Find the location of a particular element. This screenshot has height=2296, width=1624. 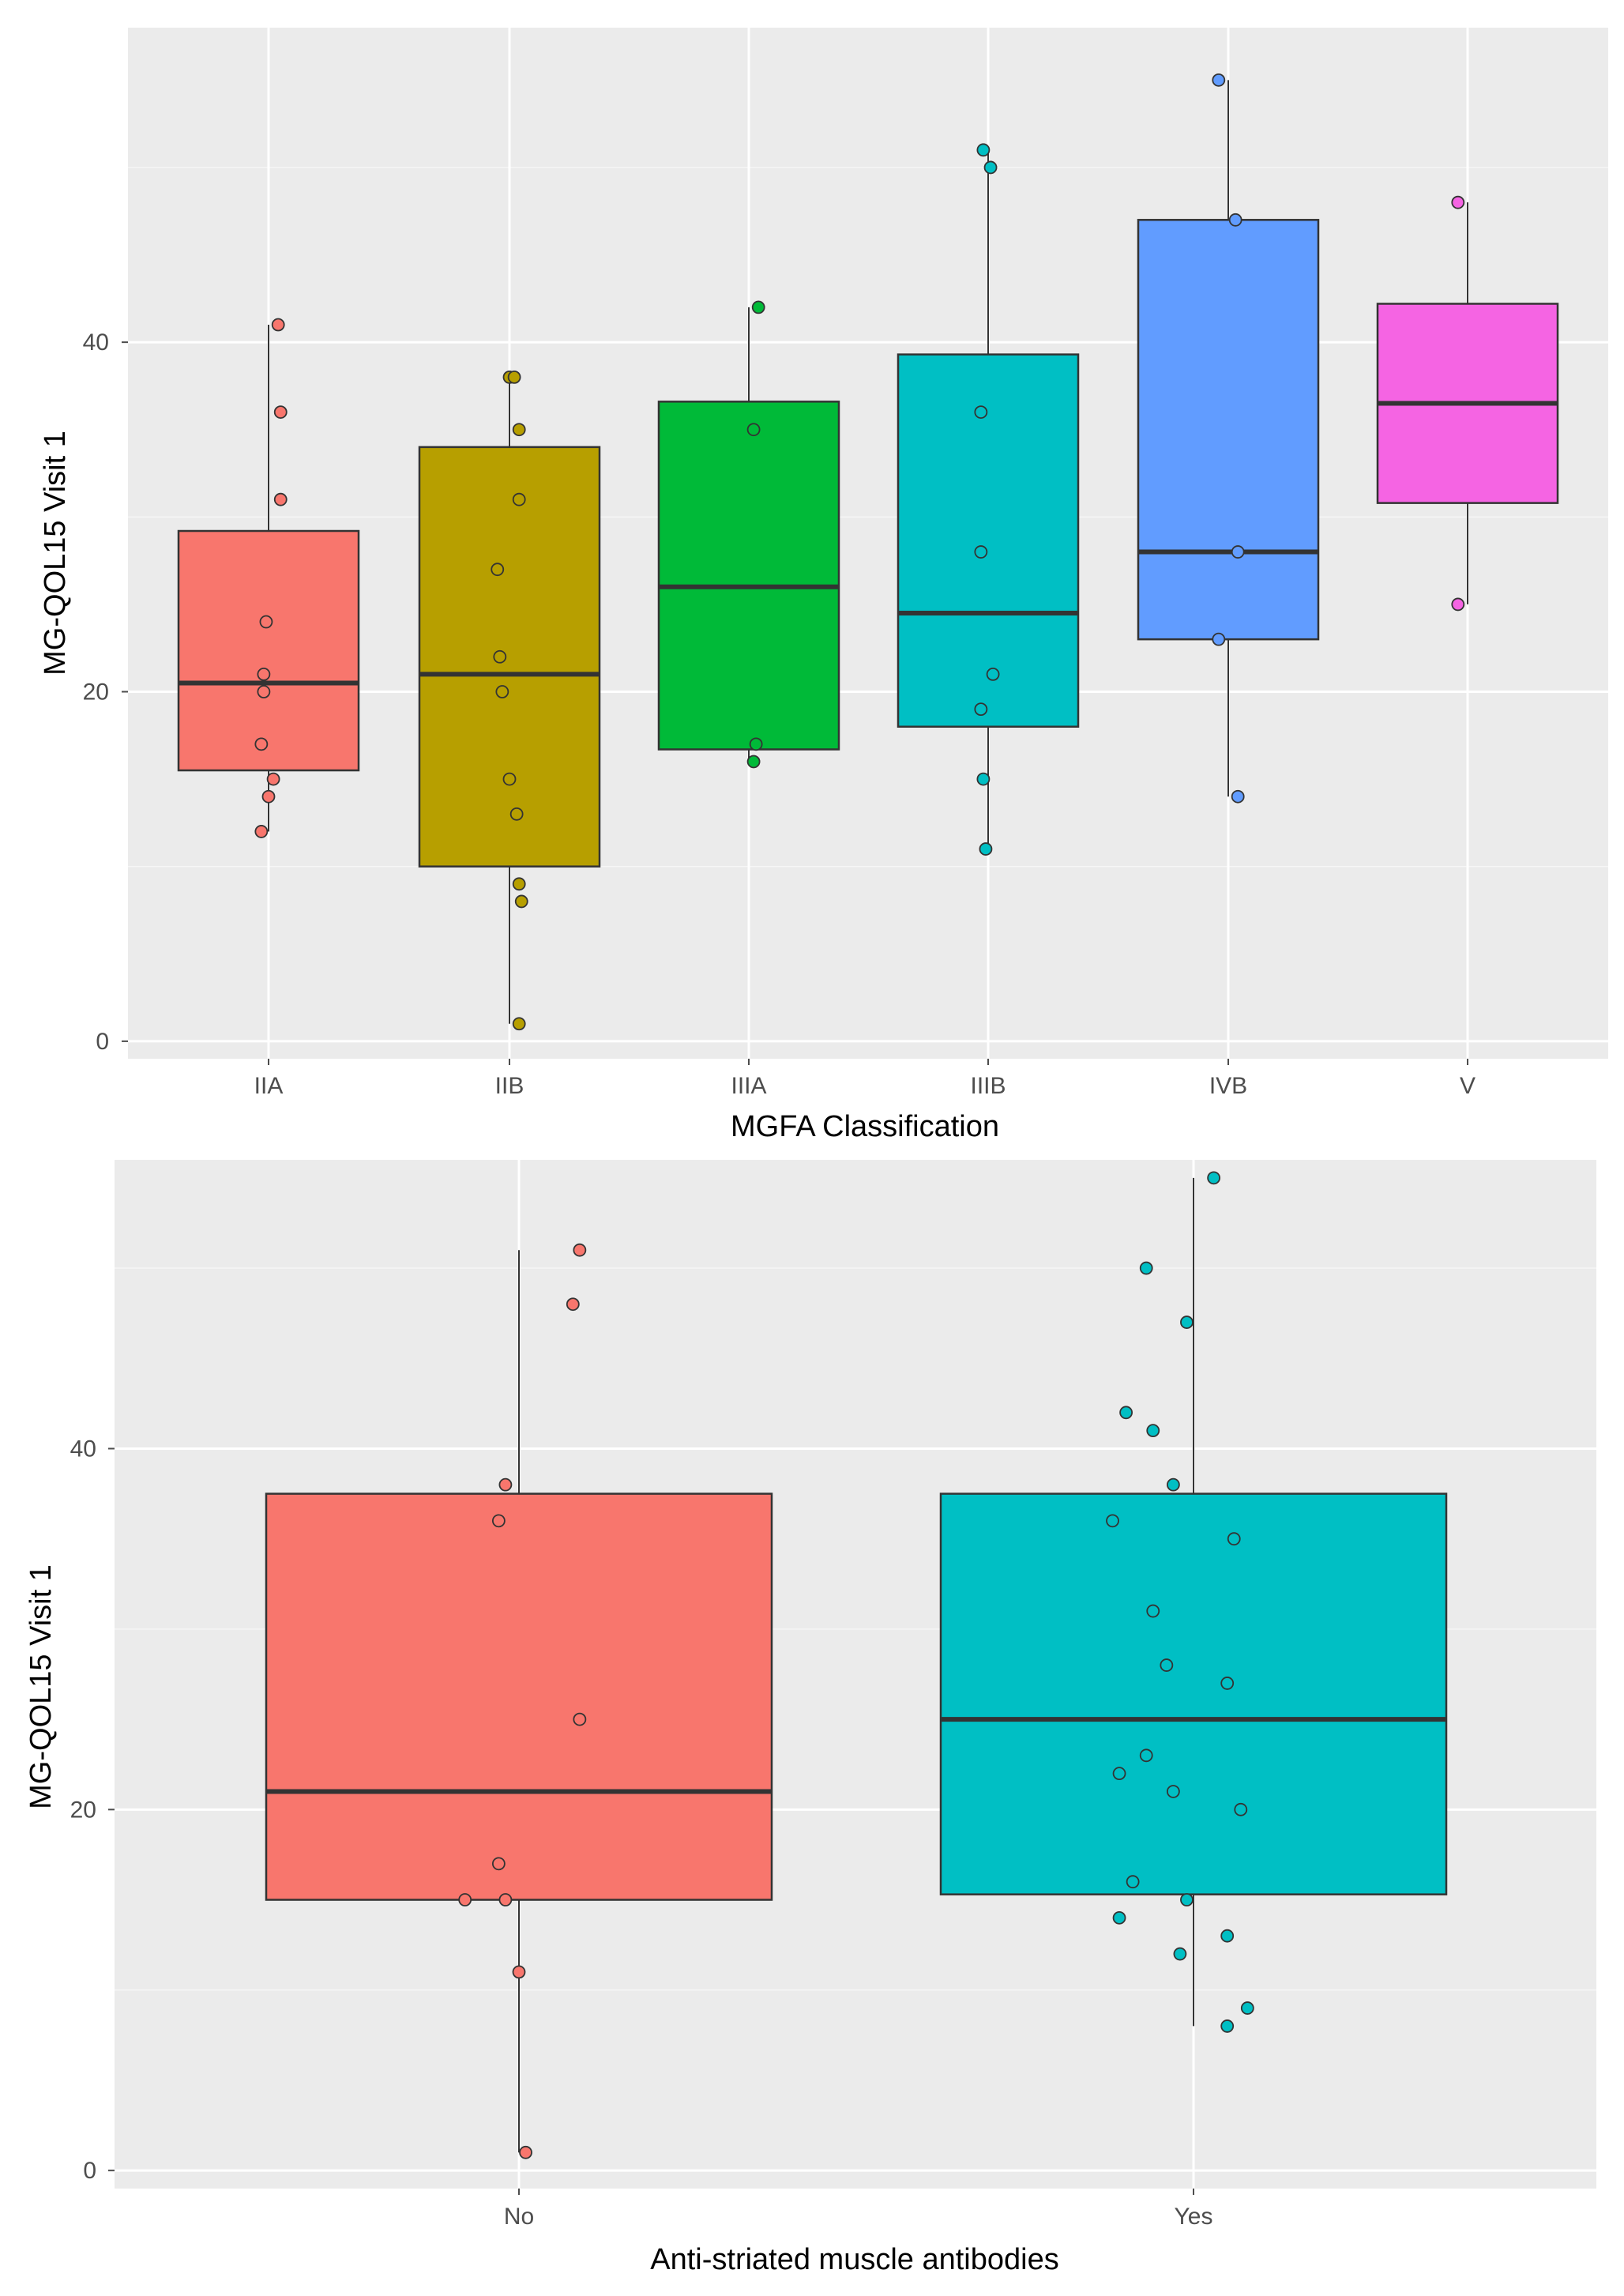

box-Yes is located at coordinates (1193, 1602).